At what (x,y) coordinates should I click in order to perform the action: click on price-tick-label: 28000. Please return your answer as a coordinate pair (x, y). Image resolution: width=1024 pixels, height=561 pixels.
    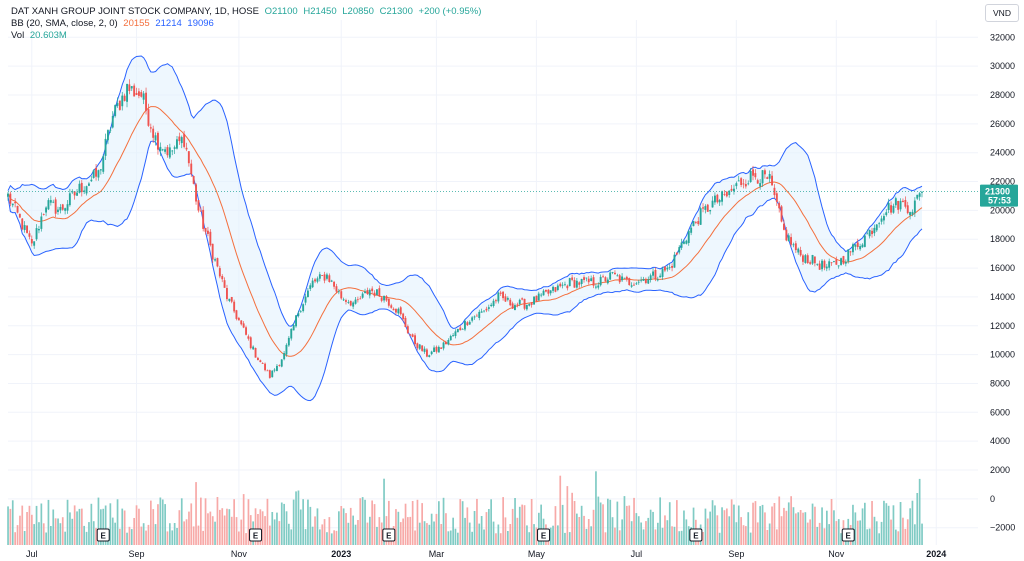
    Looking at the image, I should click on (1002, 95).